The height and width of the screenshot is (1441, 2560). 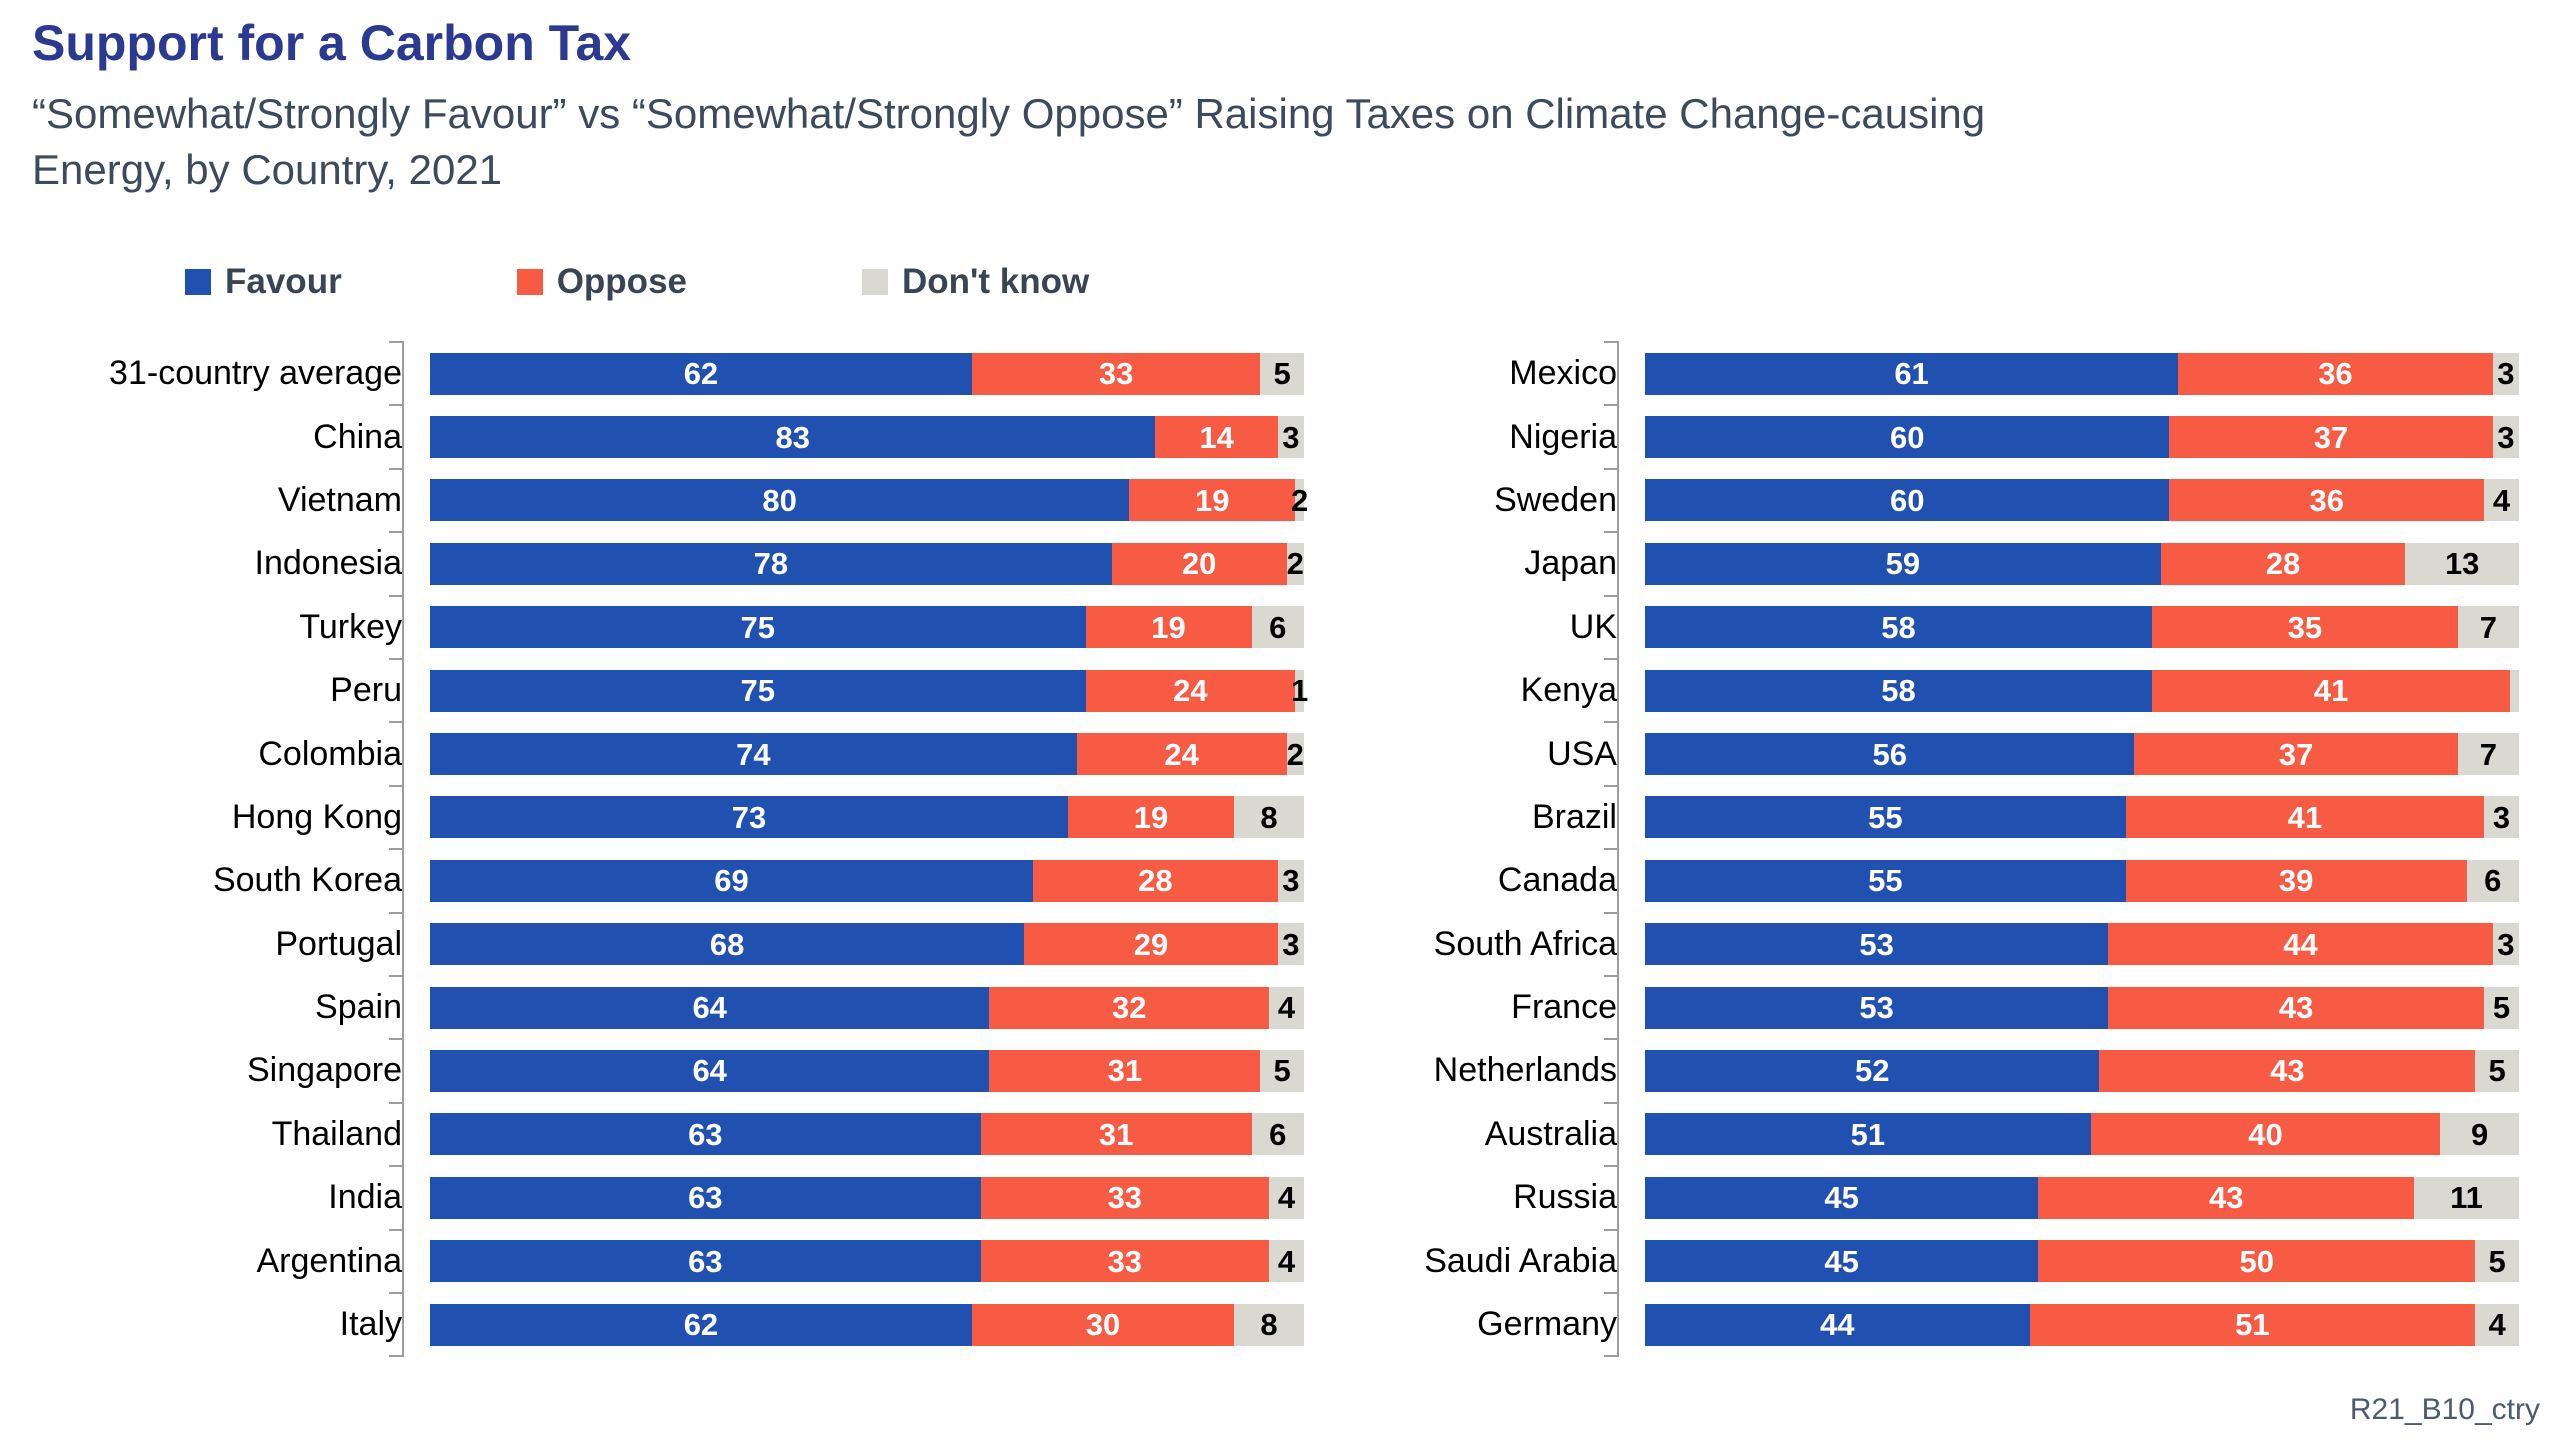 I want to click on value-label: 78, so click(x=771, y=564).